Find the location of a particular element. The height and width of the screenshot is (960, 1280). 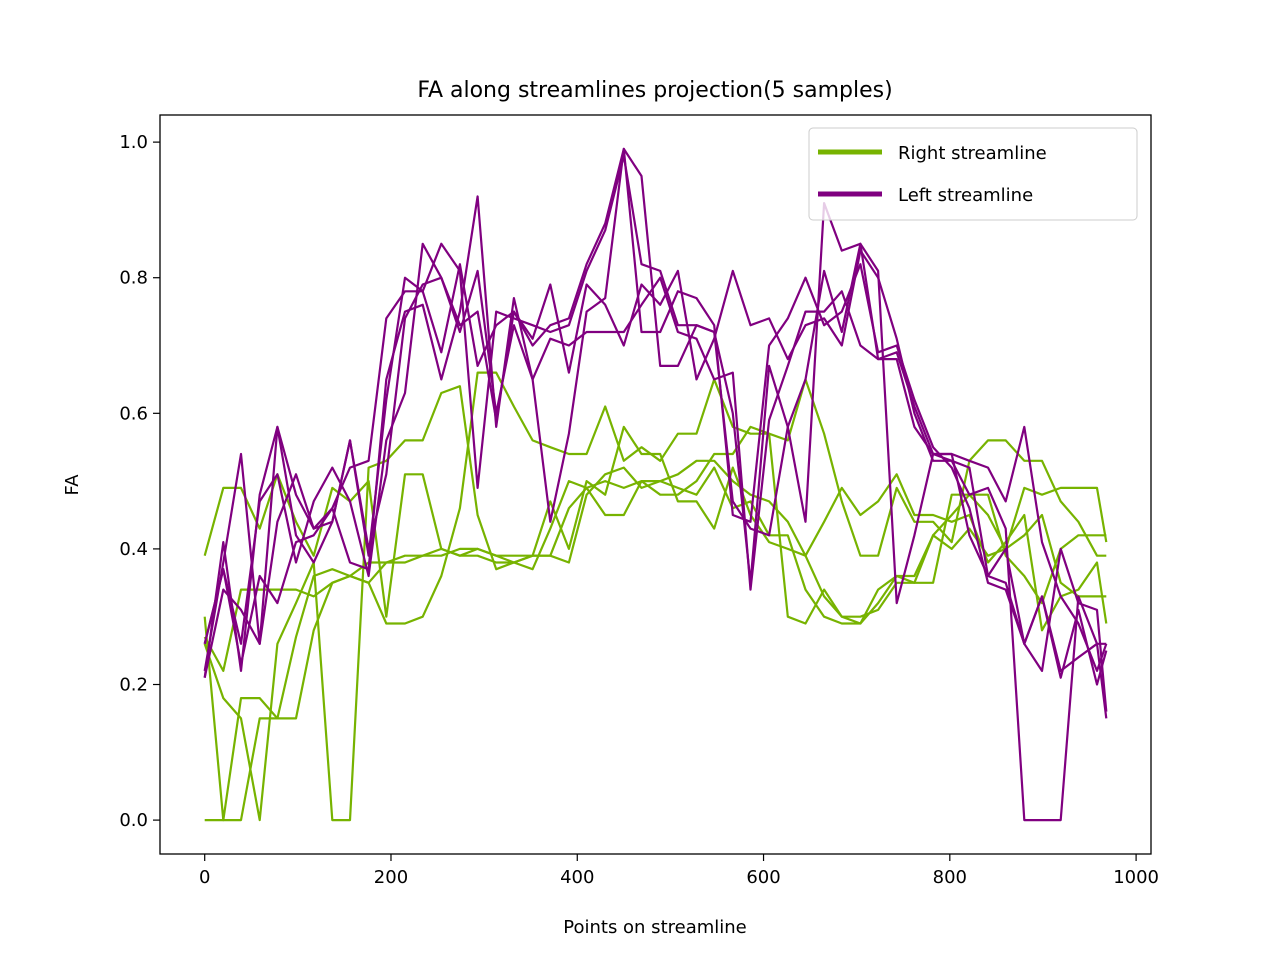

y-tick-label: 0.6 is located at coordinates (133, 413).